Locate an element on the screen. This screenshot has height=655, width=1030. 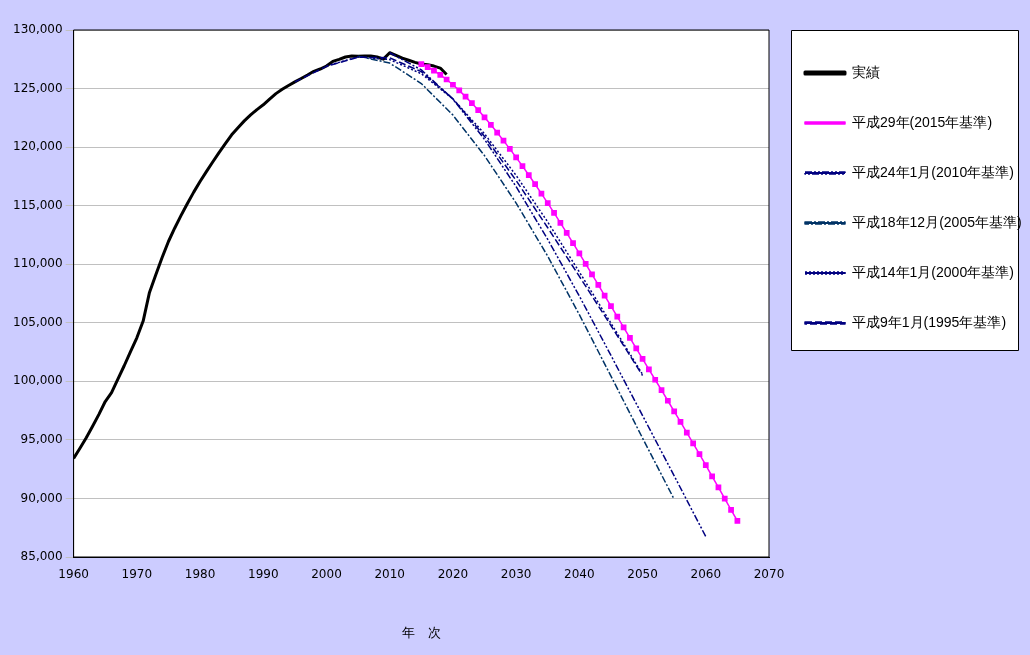
x-tick-label: 1990 is located at coordinates (263, 574).